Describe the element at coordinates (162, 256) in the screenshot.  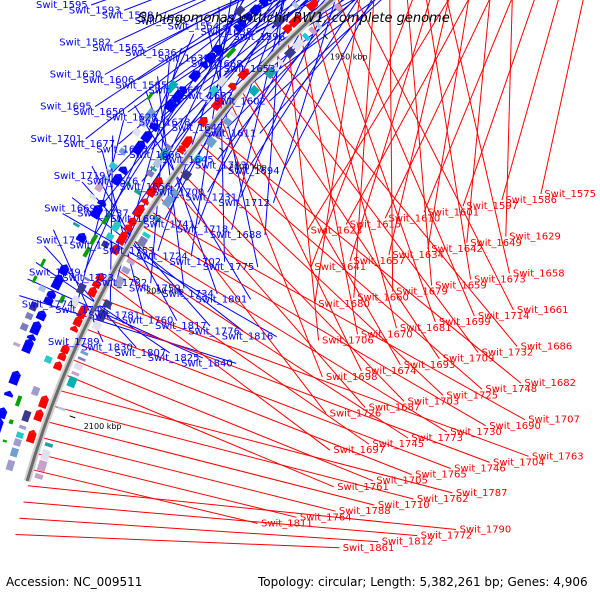
I see `forward-gene-label: Swit_1724` at that location.